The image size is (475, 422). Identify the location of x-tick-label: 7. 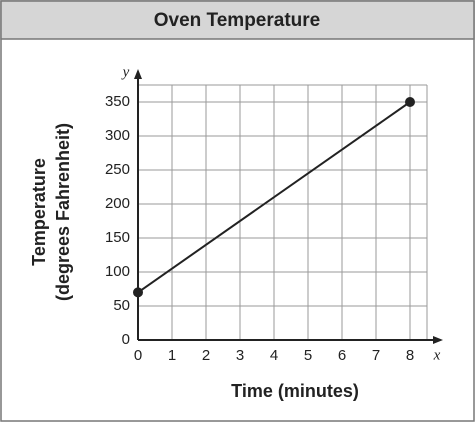
(376, 355).